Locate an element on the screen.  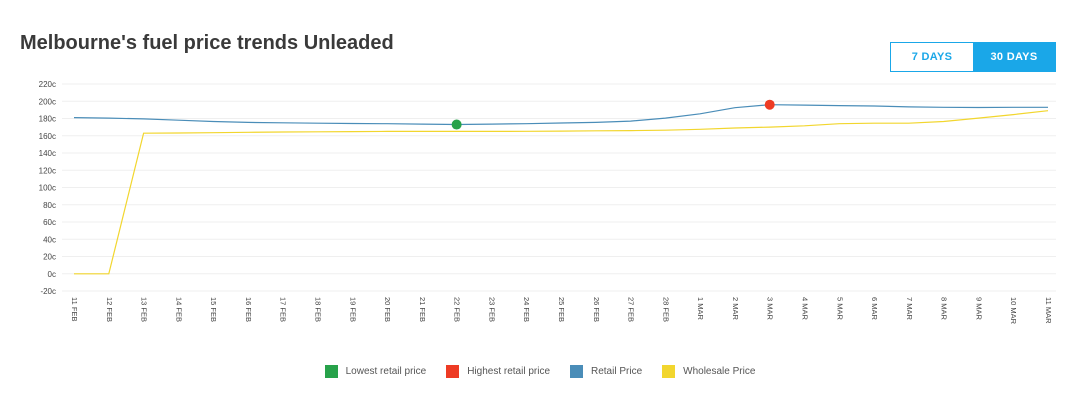
x-tick-label: 14 FEB is located at coordinates (178, 309).